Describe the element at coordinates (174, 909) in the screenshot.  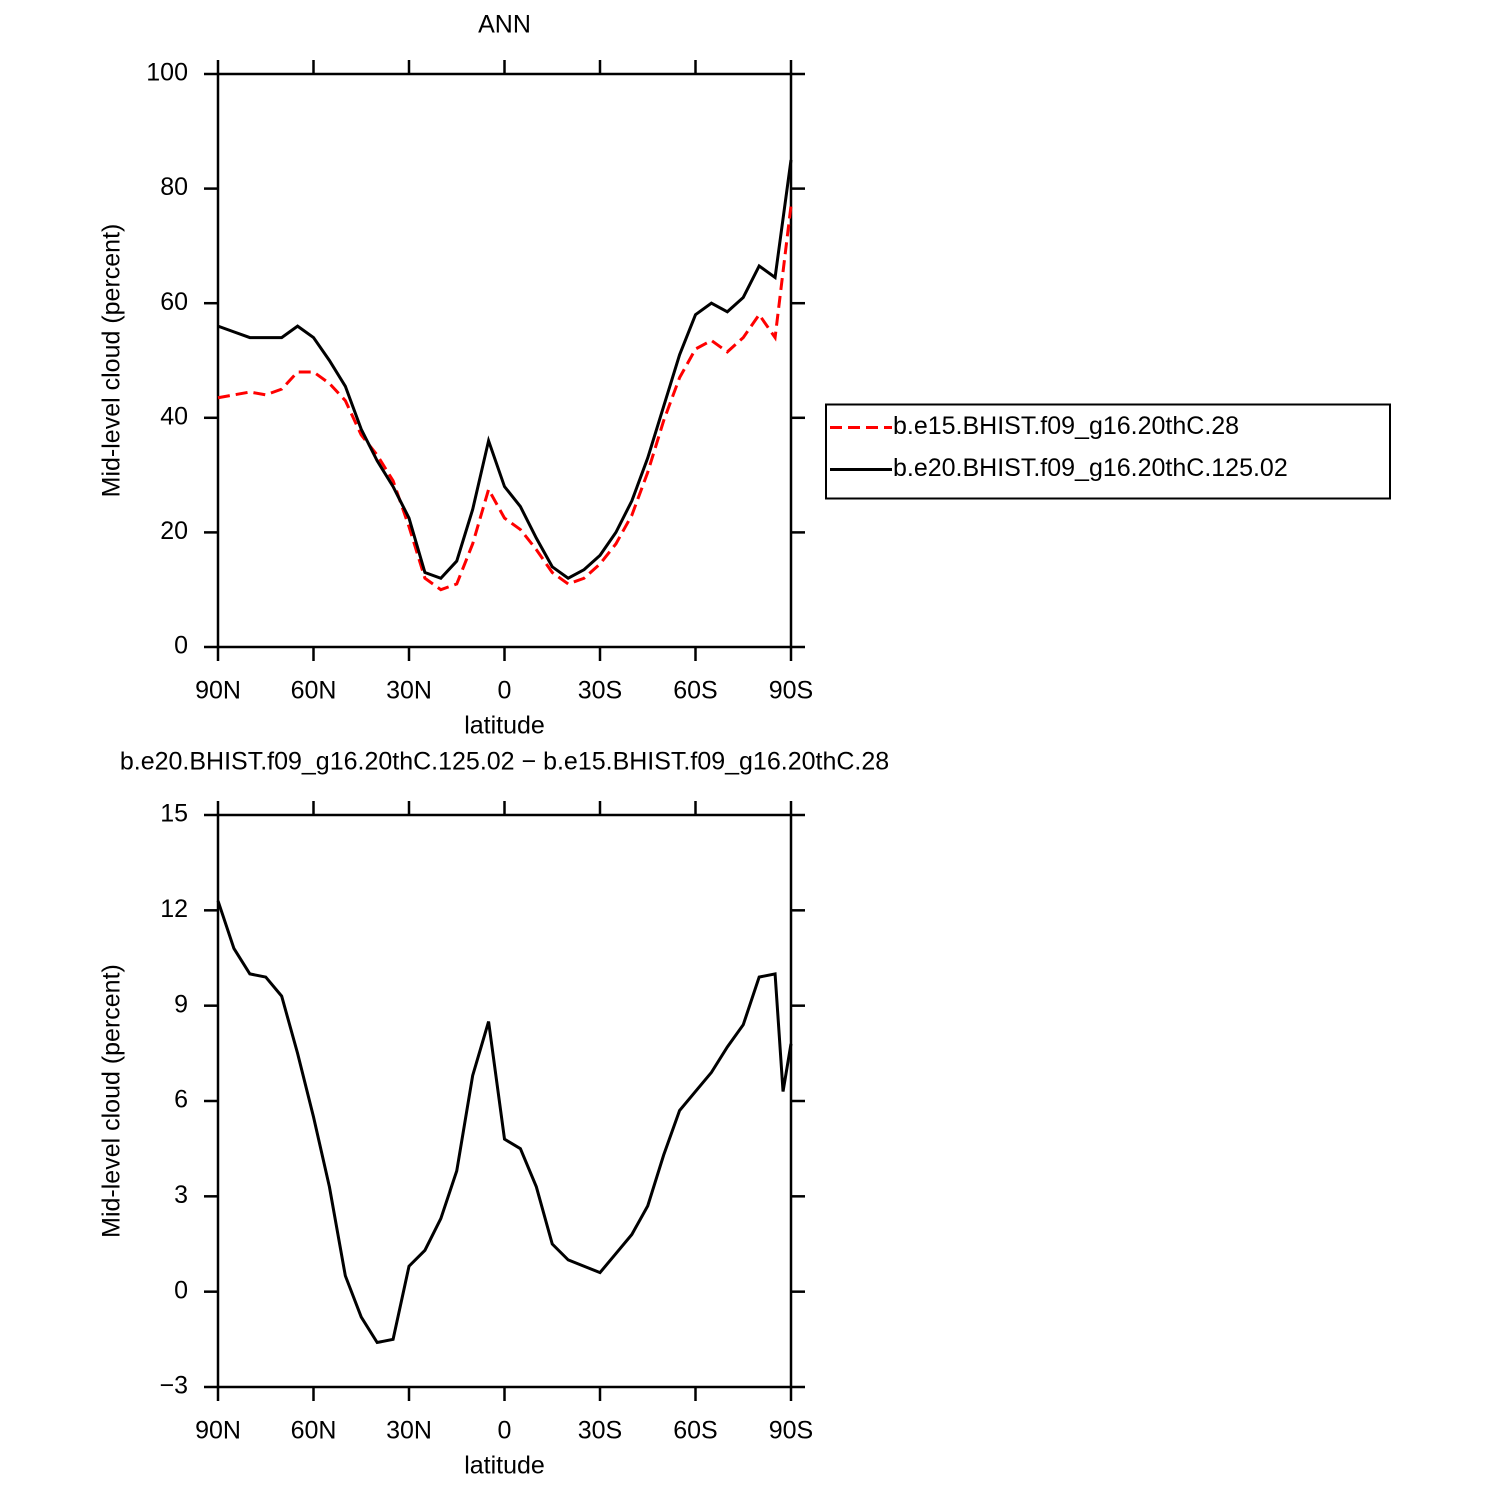
I see `y-tick-label: 12` at that location.